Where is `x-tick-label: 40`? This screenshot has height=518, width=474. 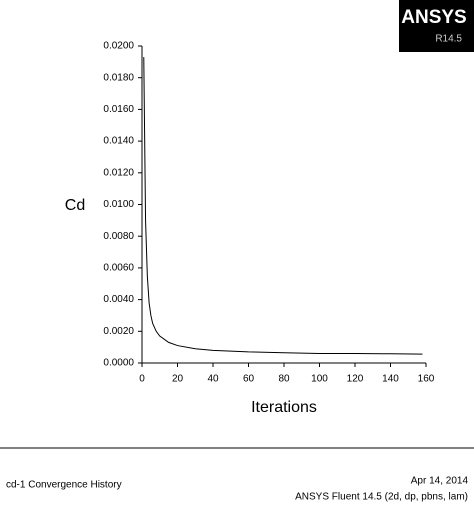
x-tick-label: 40 is located at coordinates (213, 379).